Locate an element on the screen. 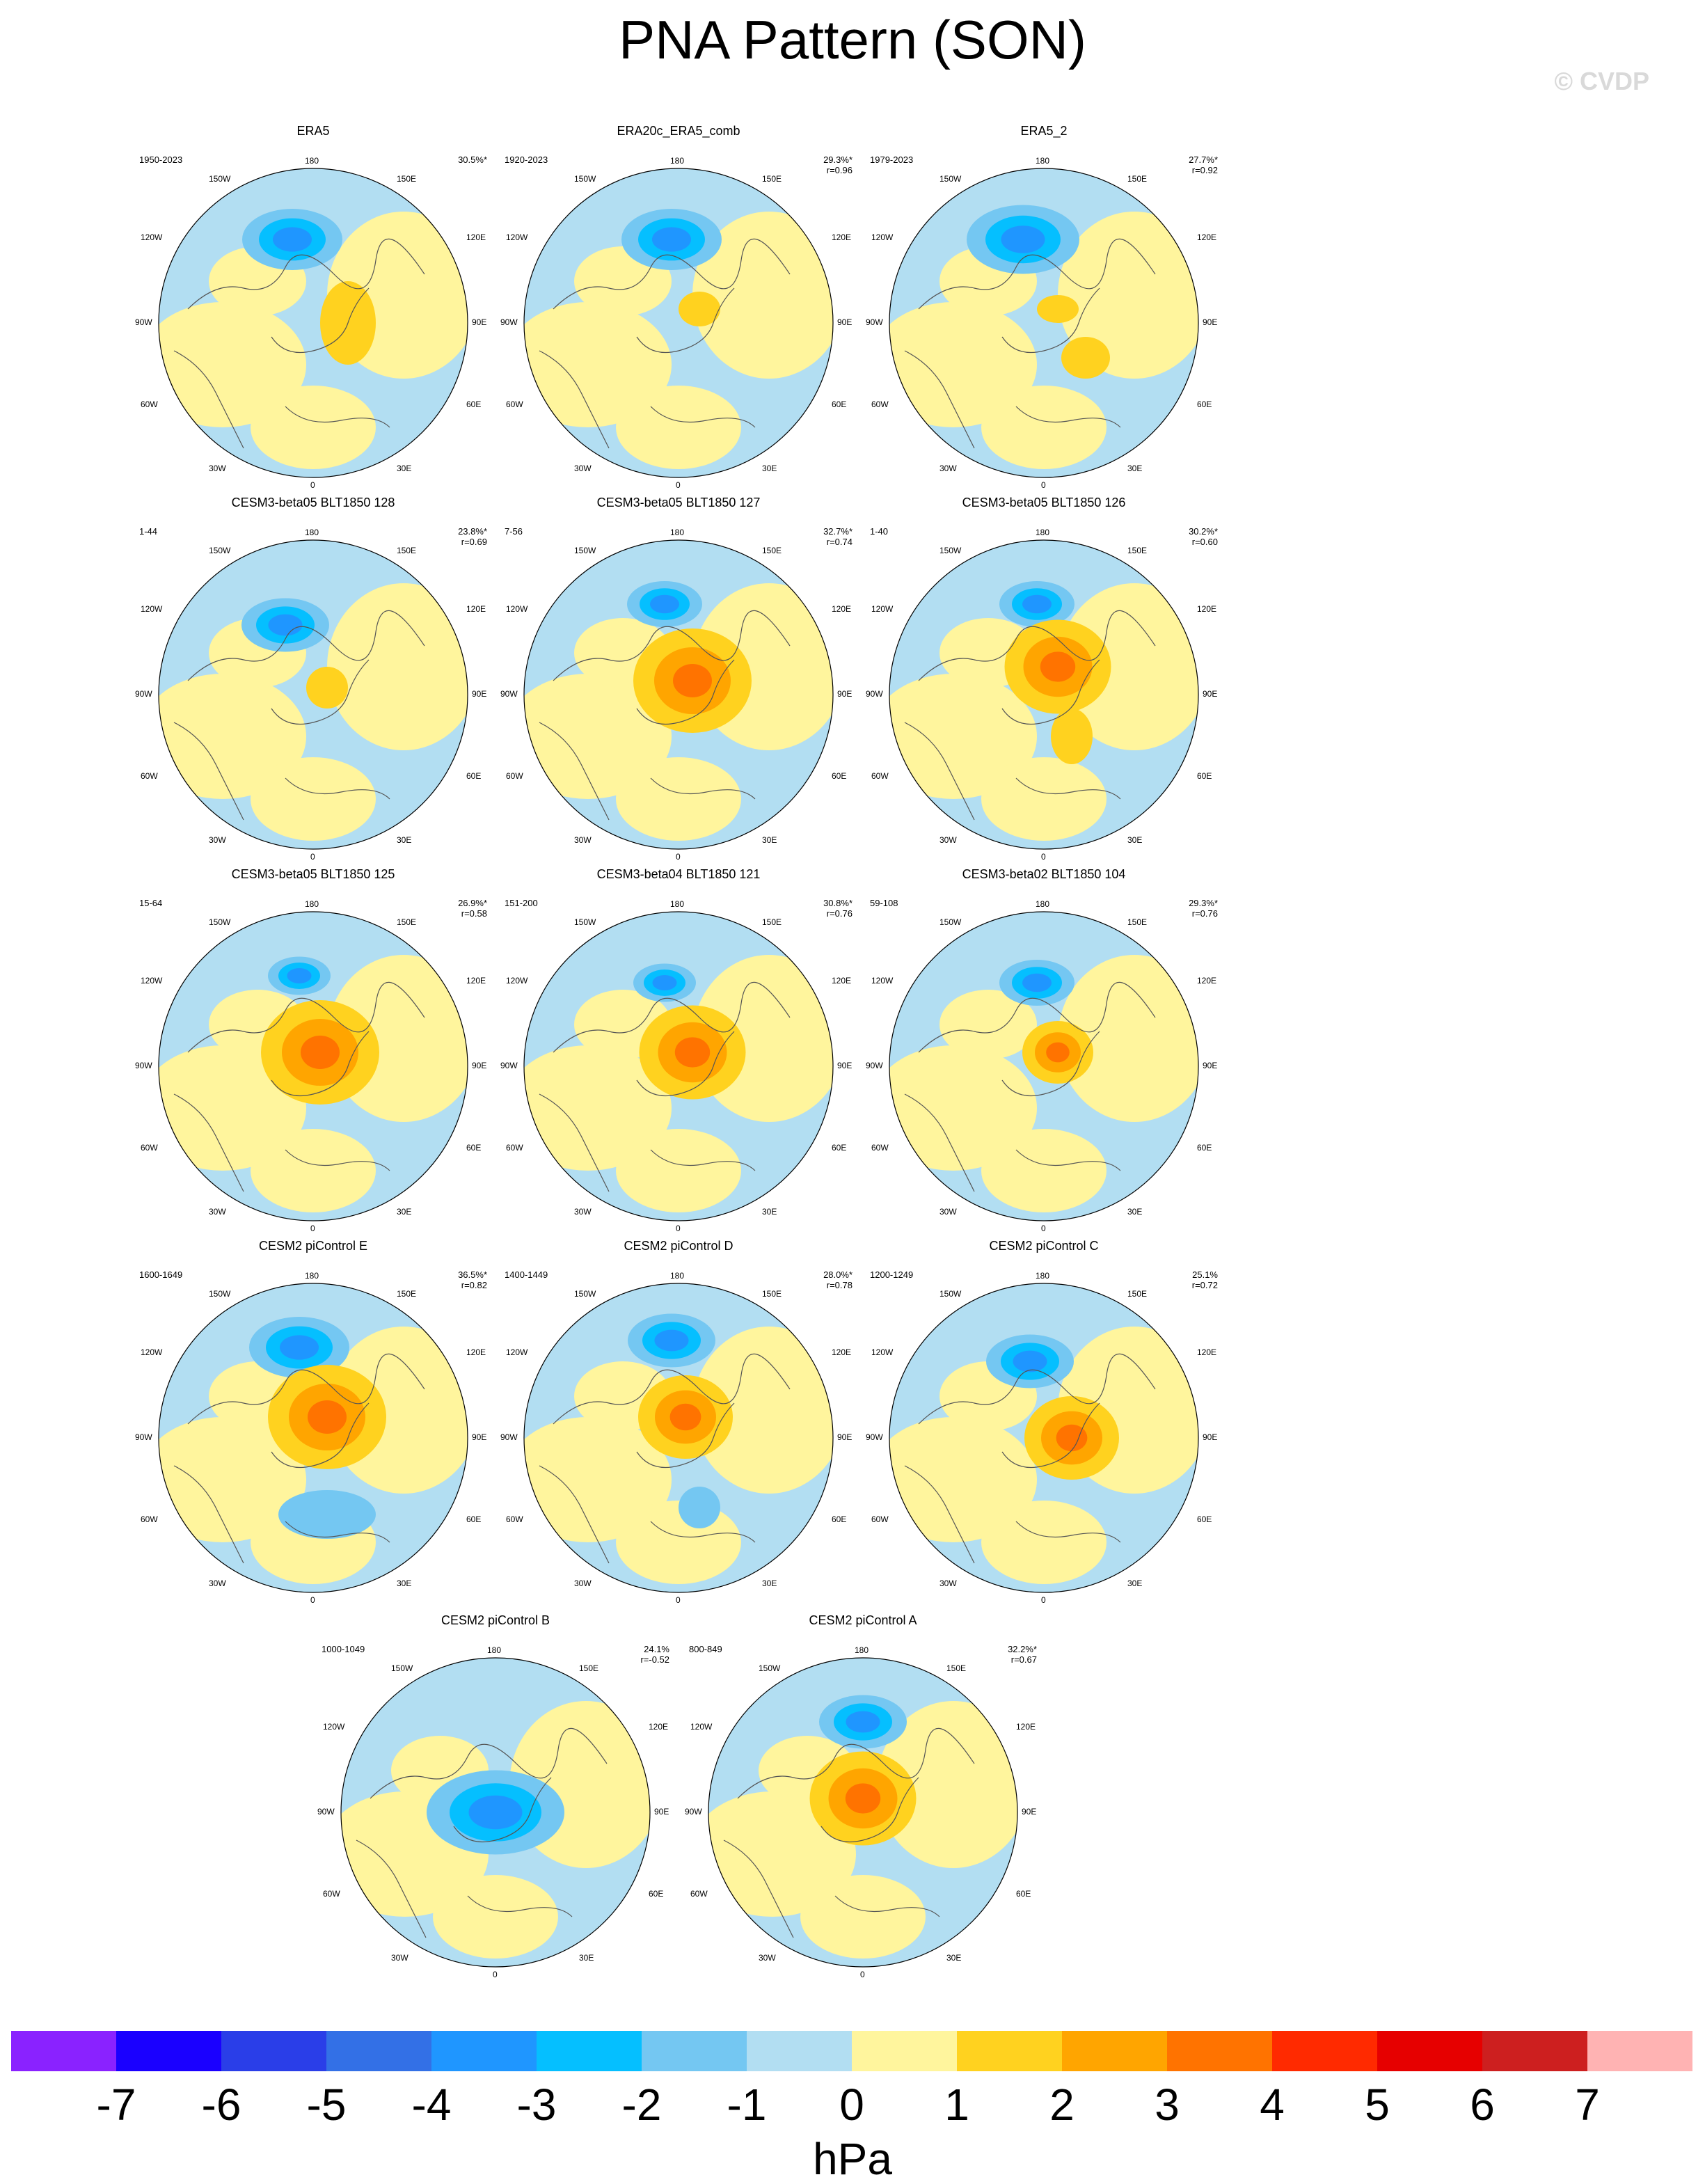 Image resolution: width=1705 pixels, height=2184 pixels. panel-years: 15-64 is located at coordinates (151, 903).